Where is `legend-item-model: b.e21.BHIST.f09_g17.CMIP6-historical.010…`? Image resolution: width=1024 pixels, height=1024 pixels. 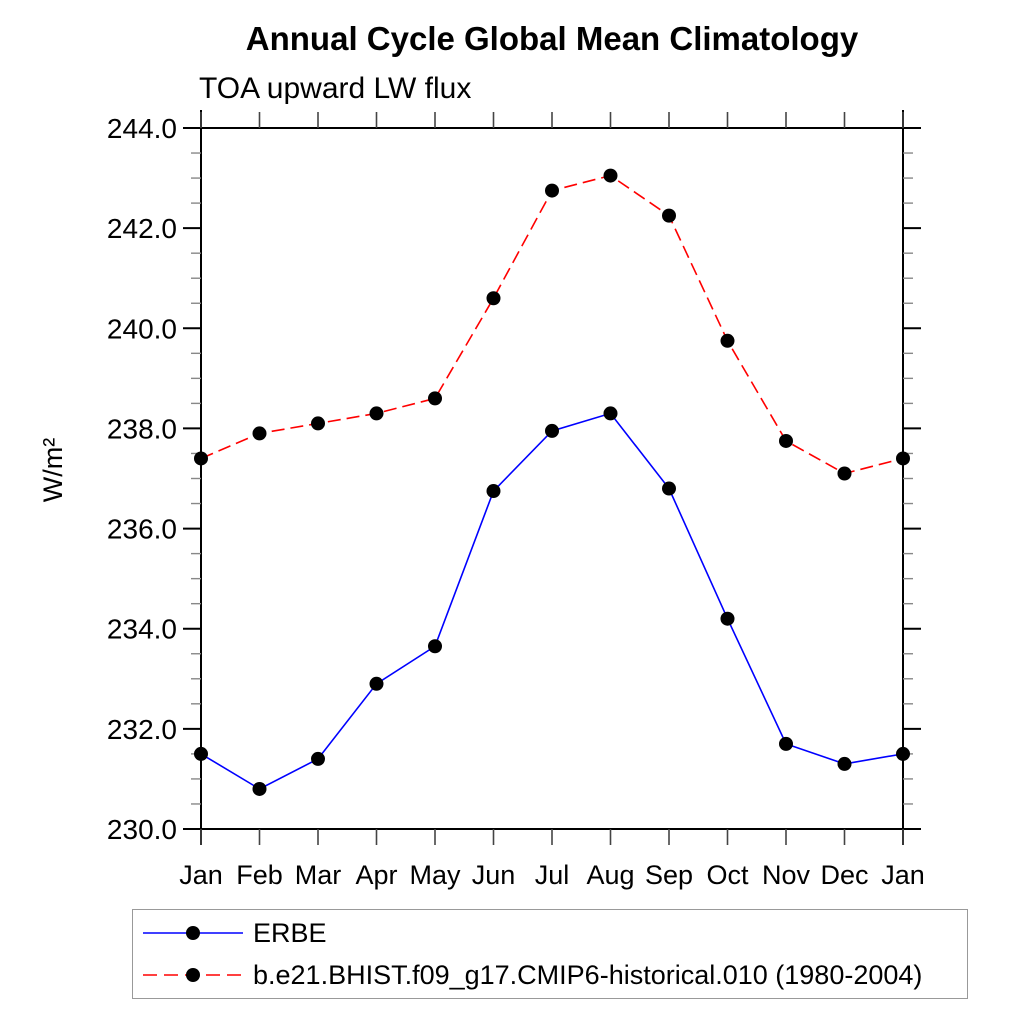
legend-item-model: b.e21.BHIST.f09_g17.CMIP6-historical.010… is located at coordinates (554, 975).